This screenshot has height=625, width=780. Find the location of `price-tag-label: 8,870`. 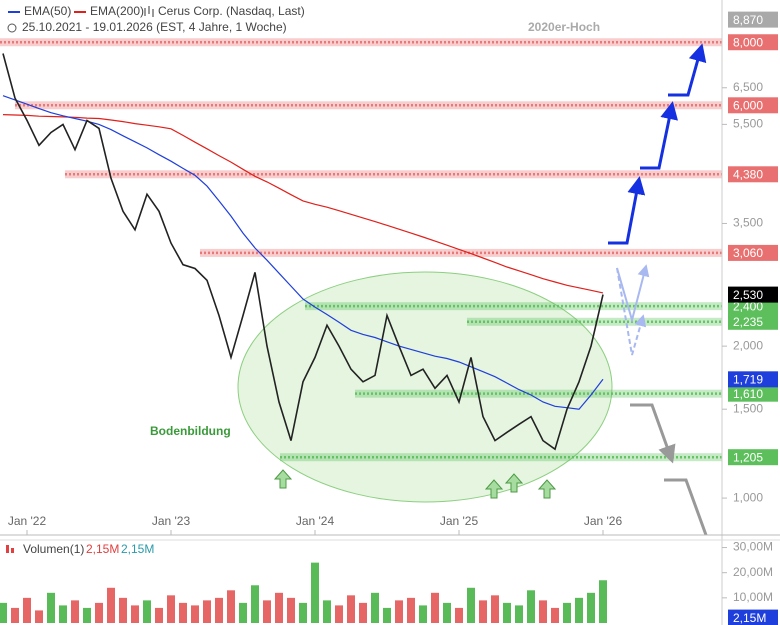

price-tag-label: 8,870 is located at coordinates (748, 20).